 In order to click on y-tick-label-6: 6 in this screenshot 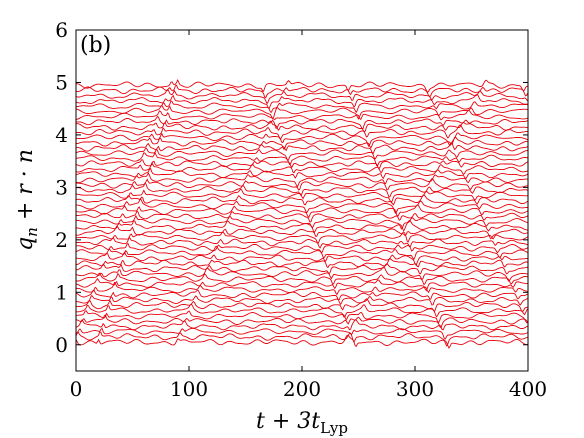, I will do `click(61, 30)`.